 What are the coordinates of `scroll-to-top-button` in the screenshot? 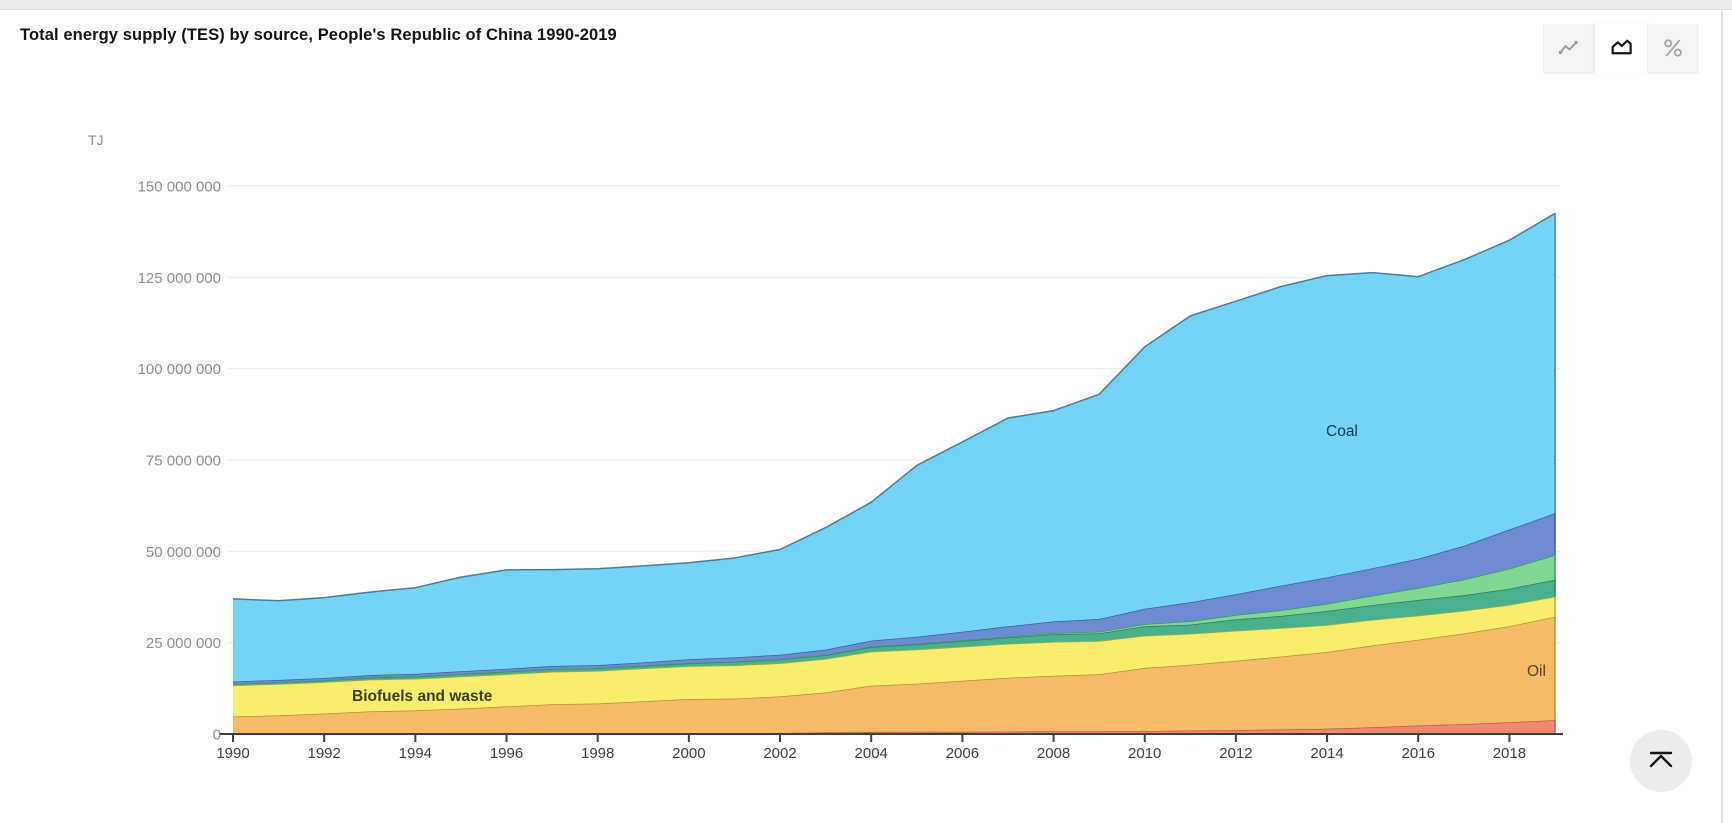 It's located at (1661, 761).